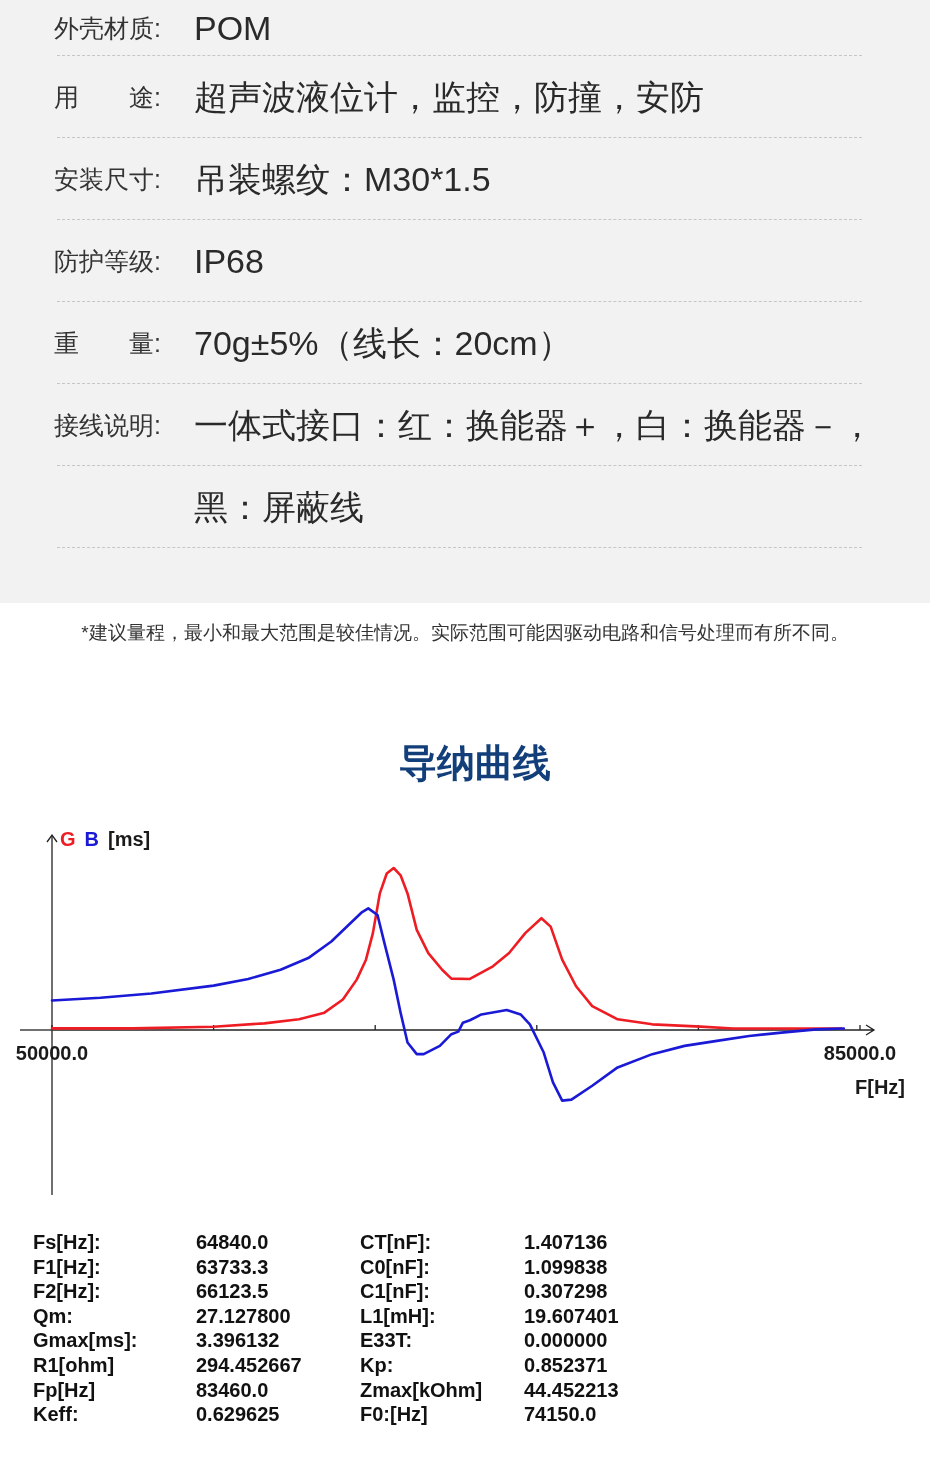  What do you see at coordinates (395, 1291) in the screenshot?
I see `annotation: C1[nF]:` at bounding box center [395, 1291].